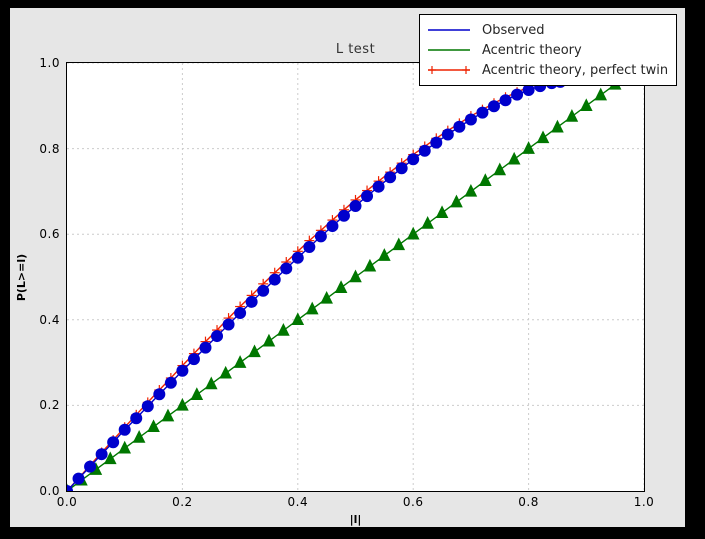 This screenshot has height=539, width=705. I want to click on y-tick-label: 1.0, so click(49, 63).